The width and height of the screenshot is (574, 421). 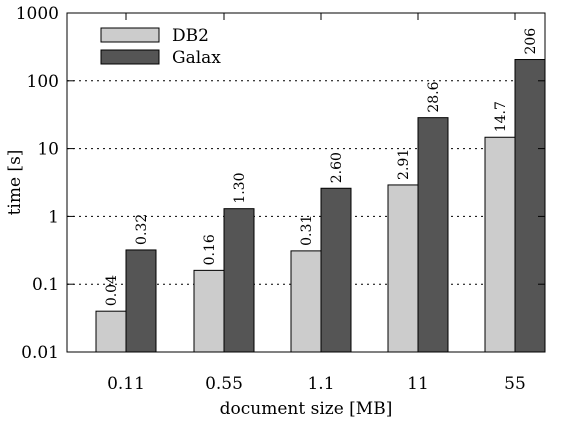 I want to click on data-label: 0.32, so click(x=142, y=229).